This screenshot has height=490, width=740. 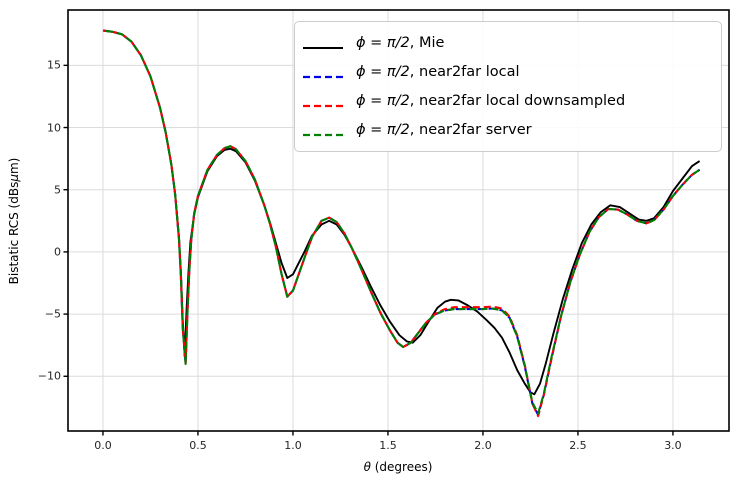 I want to click on y-axis-label: Bistatic RCS (dBsμm), so click(x=14, y=221).